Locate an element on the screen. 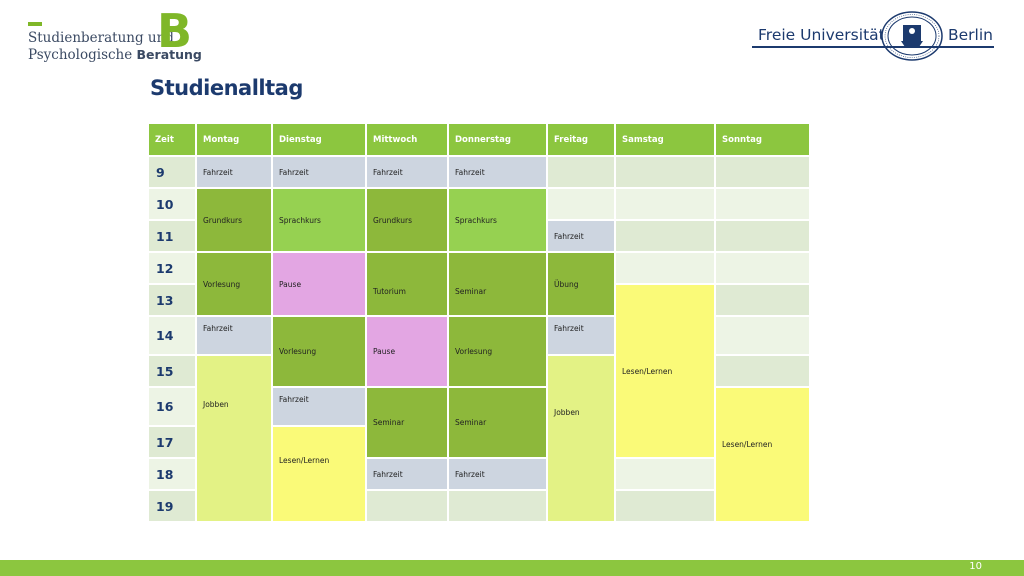 This screenshot has height=576, width=1024. table-row: 17 Lesen/Lernen is located at coordinates (479, 474).